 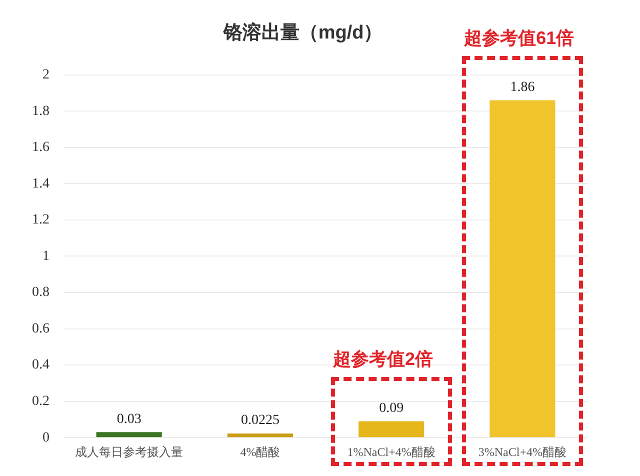 What do you see at coordinates (41, 184) in the screenshot?
I see `y-tick-label: 1.4` at bounding box center [41, 184].